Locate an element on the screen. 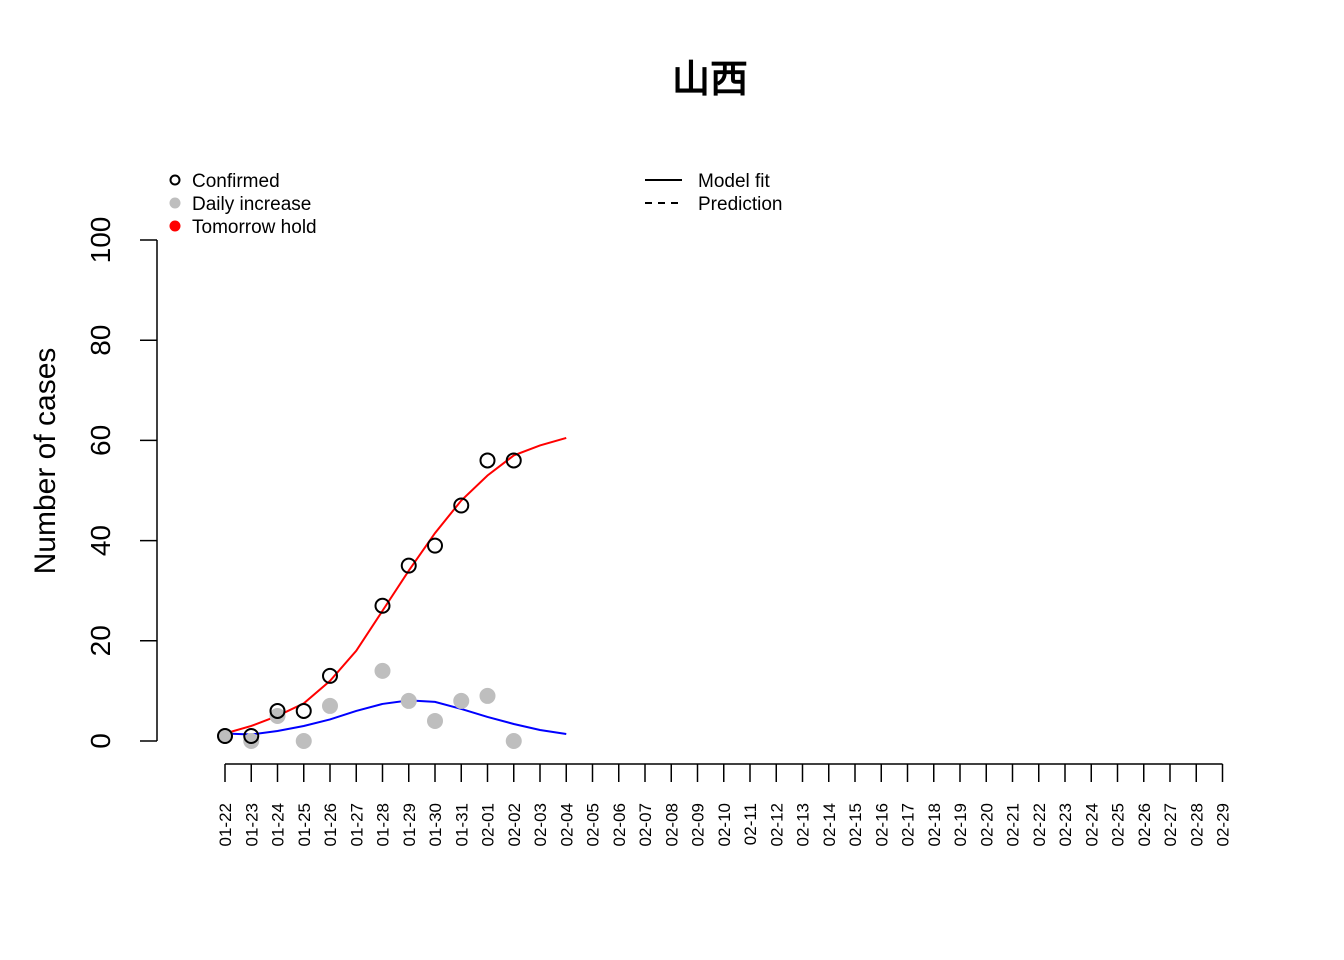 The width and height of the screenshot is (1344, 960). x-tick-label: 02-07 is located at coordinates (645, 824).